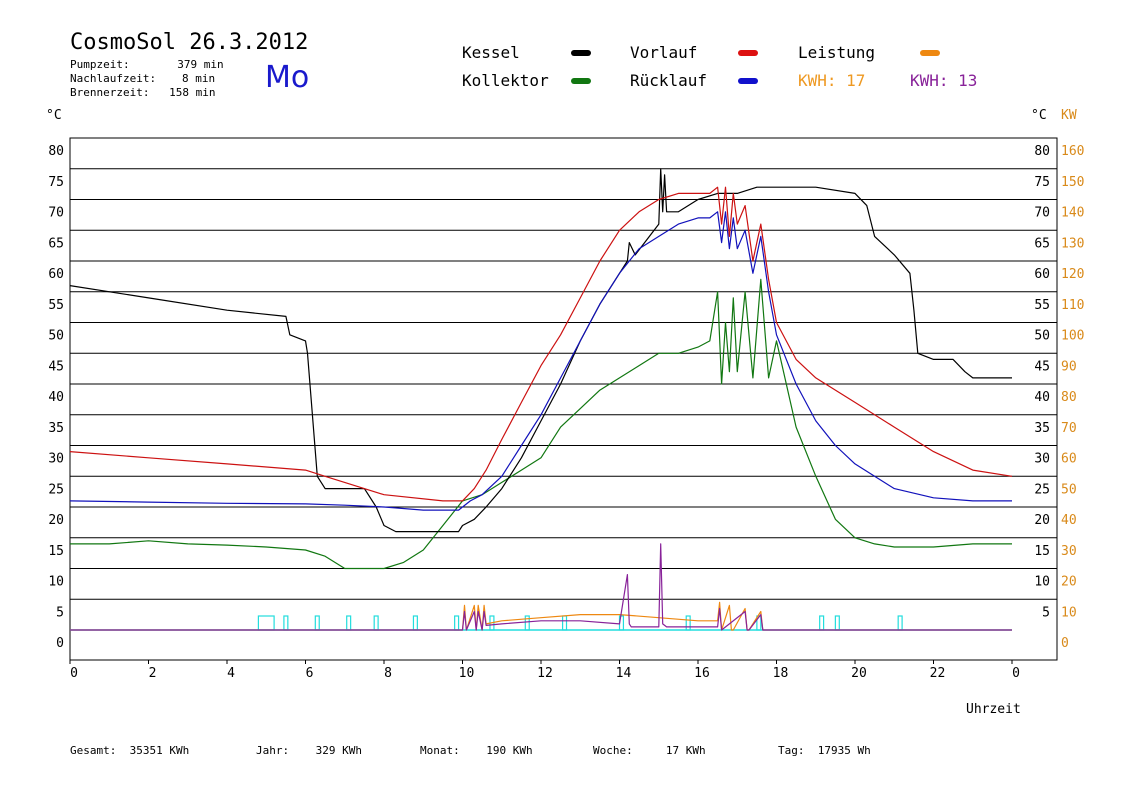 The image size is (1148, 812). I want to click on y-tick-label-right-kw: 60, so click(1069, 459).